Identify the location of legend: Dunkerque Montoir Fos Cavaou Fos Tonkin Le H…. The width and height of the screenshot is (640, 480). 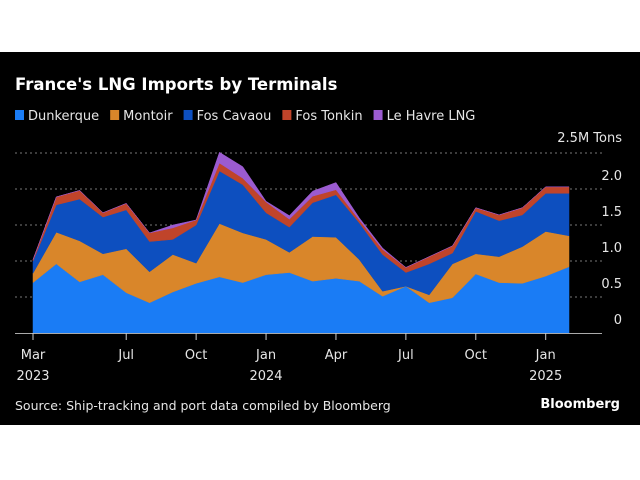
(245, 116).